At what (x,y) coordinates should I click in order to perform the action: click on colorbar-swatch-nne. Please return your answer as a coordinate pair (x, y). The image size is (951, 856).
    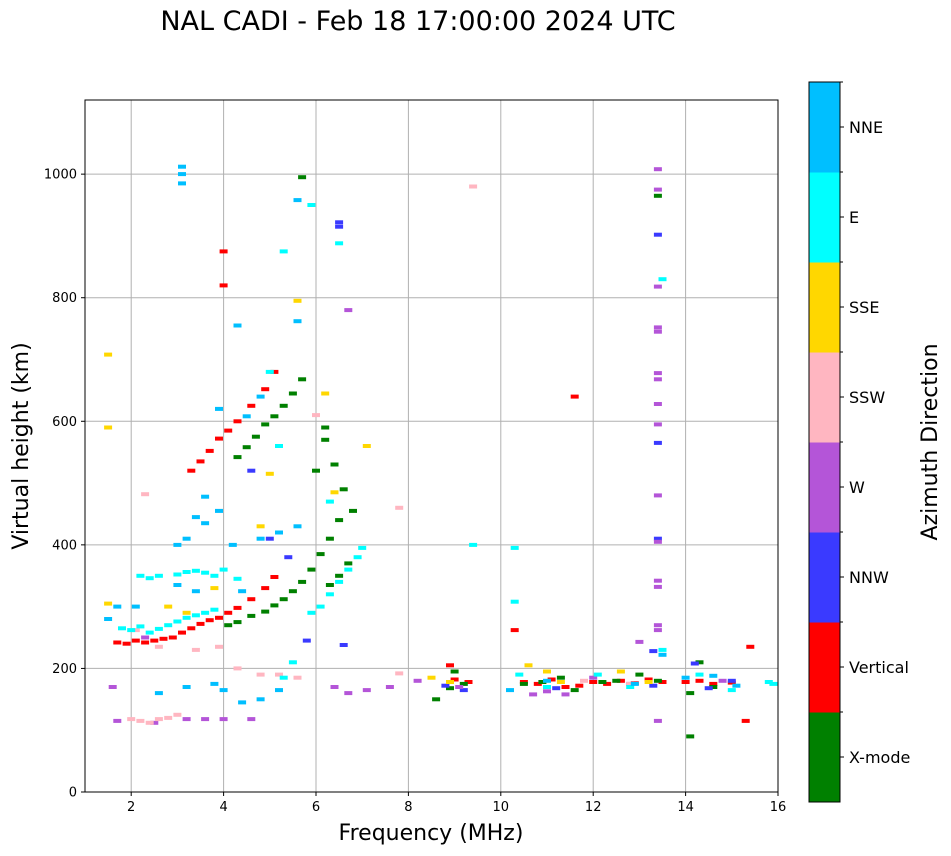
    Looking at the image, I should click on (824, 127).